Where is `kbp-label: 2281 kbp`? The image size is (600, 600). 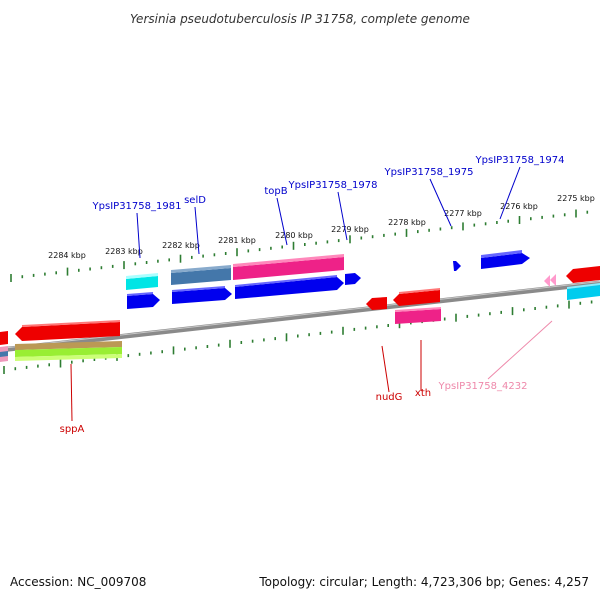
kbp-label: 2281 kbp is located at coordinates (237, 240).